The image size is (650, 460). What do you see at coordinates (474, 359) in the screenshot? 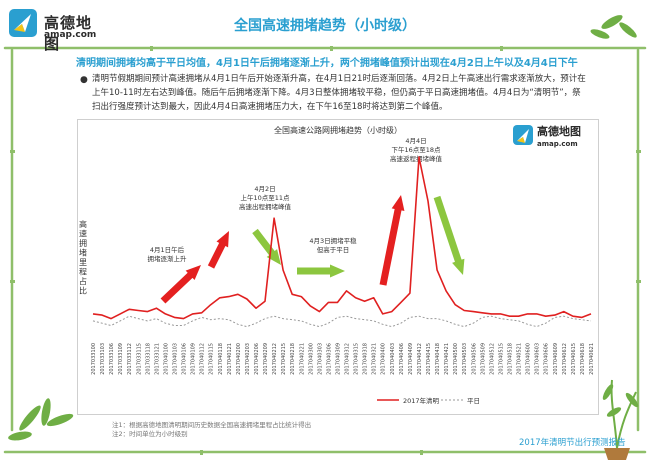
I see `x-tick-label: 2017040506` at bounding box center [474, 359].